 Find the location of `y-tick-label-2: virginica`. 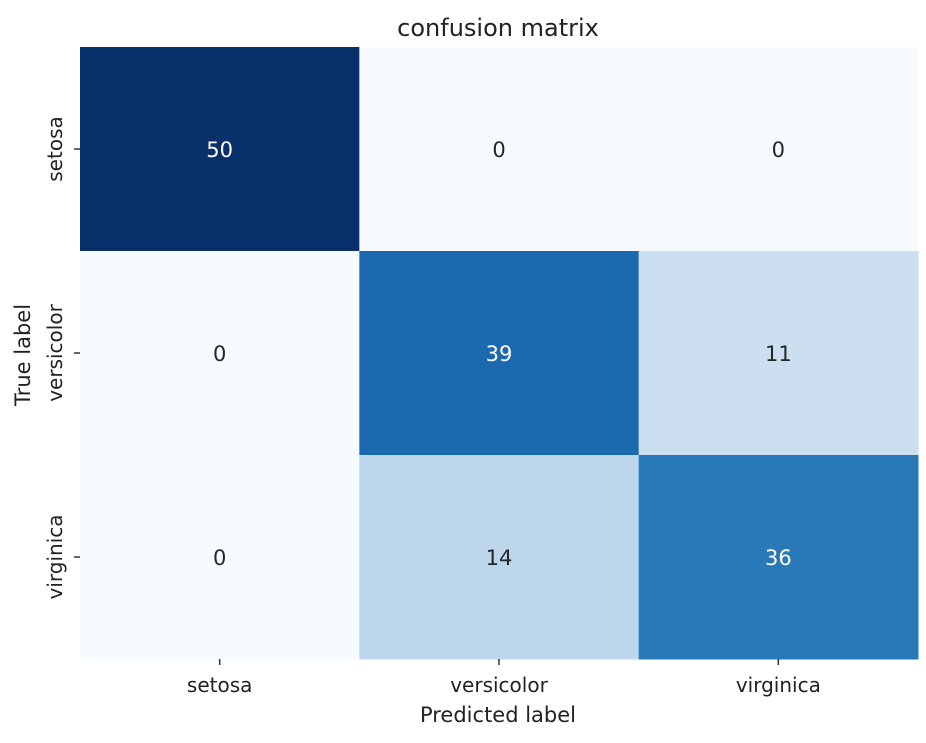

y-tick-label-2: virginica is located at coordinates (55, 557).